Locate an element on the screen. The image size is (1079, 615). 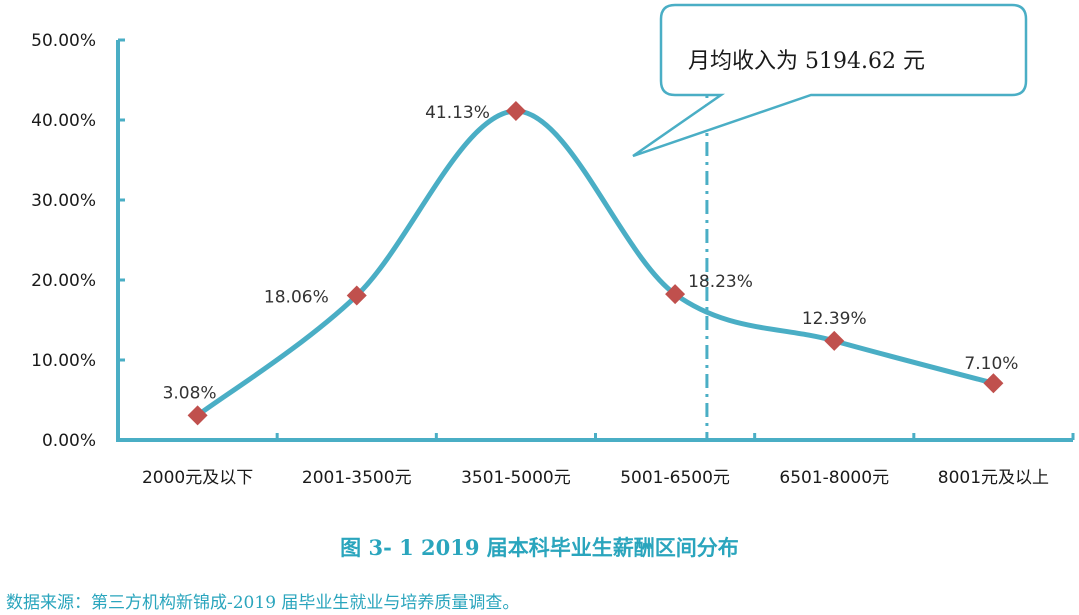
y-tick-label: 0.00% is located at coordinates (69, 441).